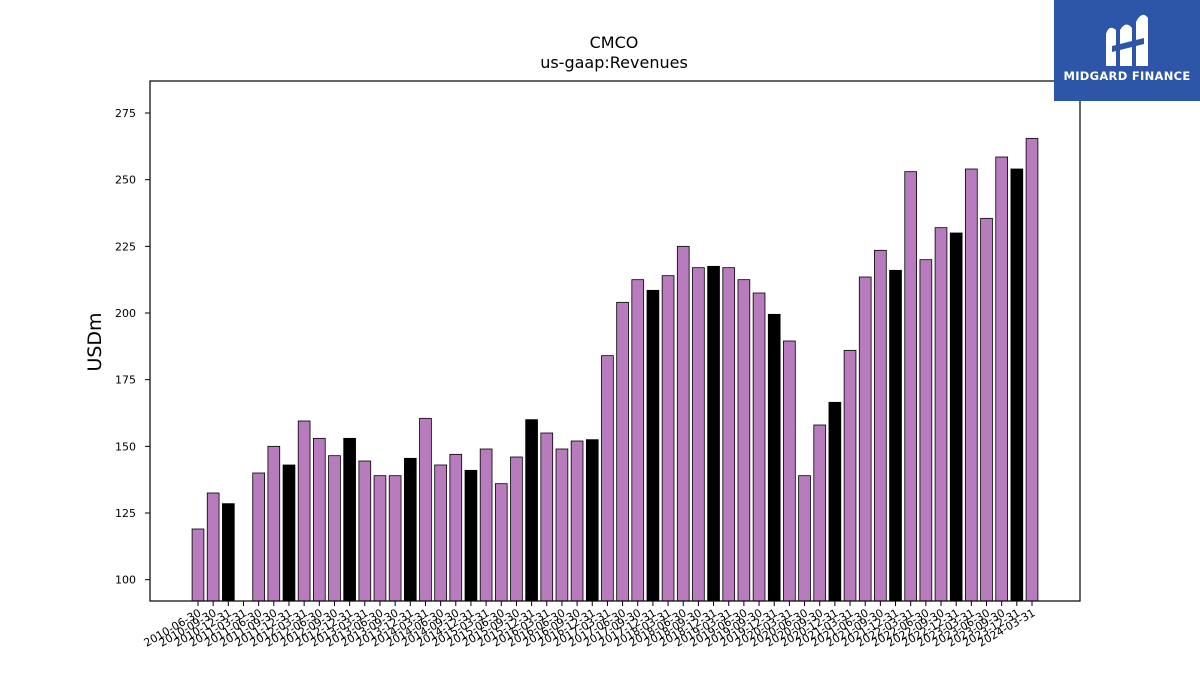 The image size is (1200, 675). What do you see at coordinates (125, 446) in the screenshot?
I see `y-tick-label: 150` at bounding box center [125, 446].